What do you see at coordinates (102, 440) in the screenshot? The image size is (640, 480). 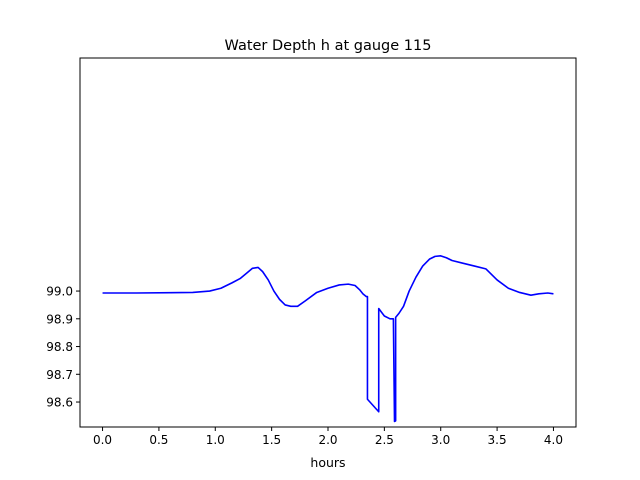 I see `x-tick-label: 0.0` at bounding box center [102, 440].